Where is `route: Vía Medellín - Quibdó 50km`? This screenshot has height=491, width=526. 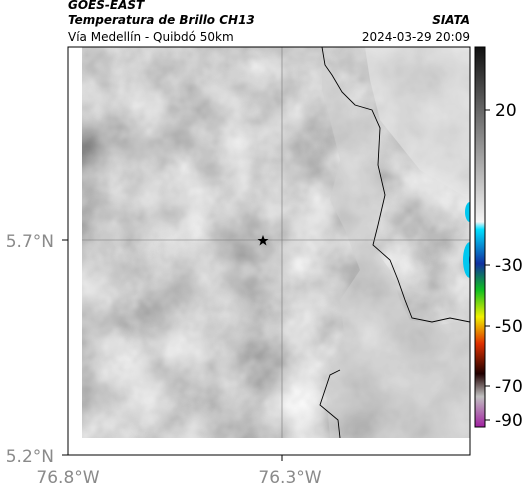 route: Vía Medellín - Quibdó 50km is located at coordinates (151, 37).